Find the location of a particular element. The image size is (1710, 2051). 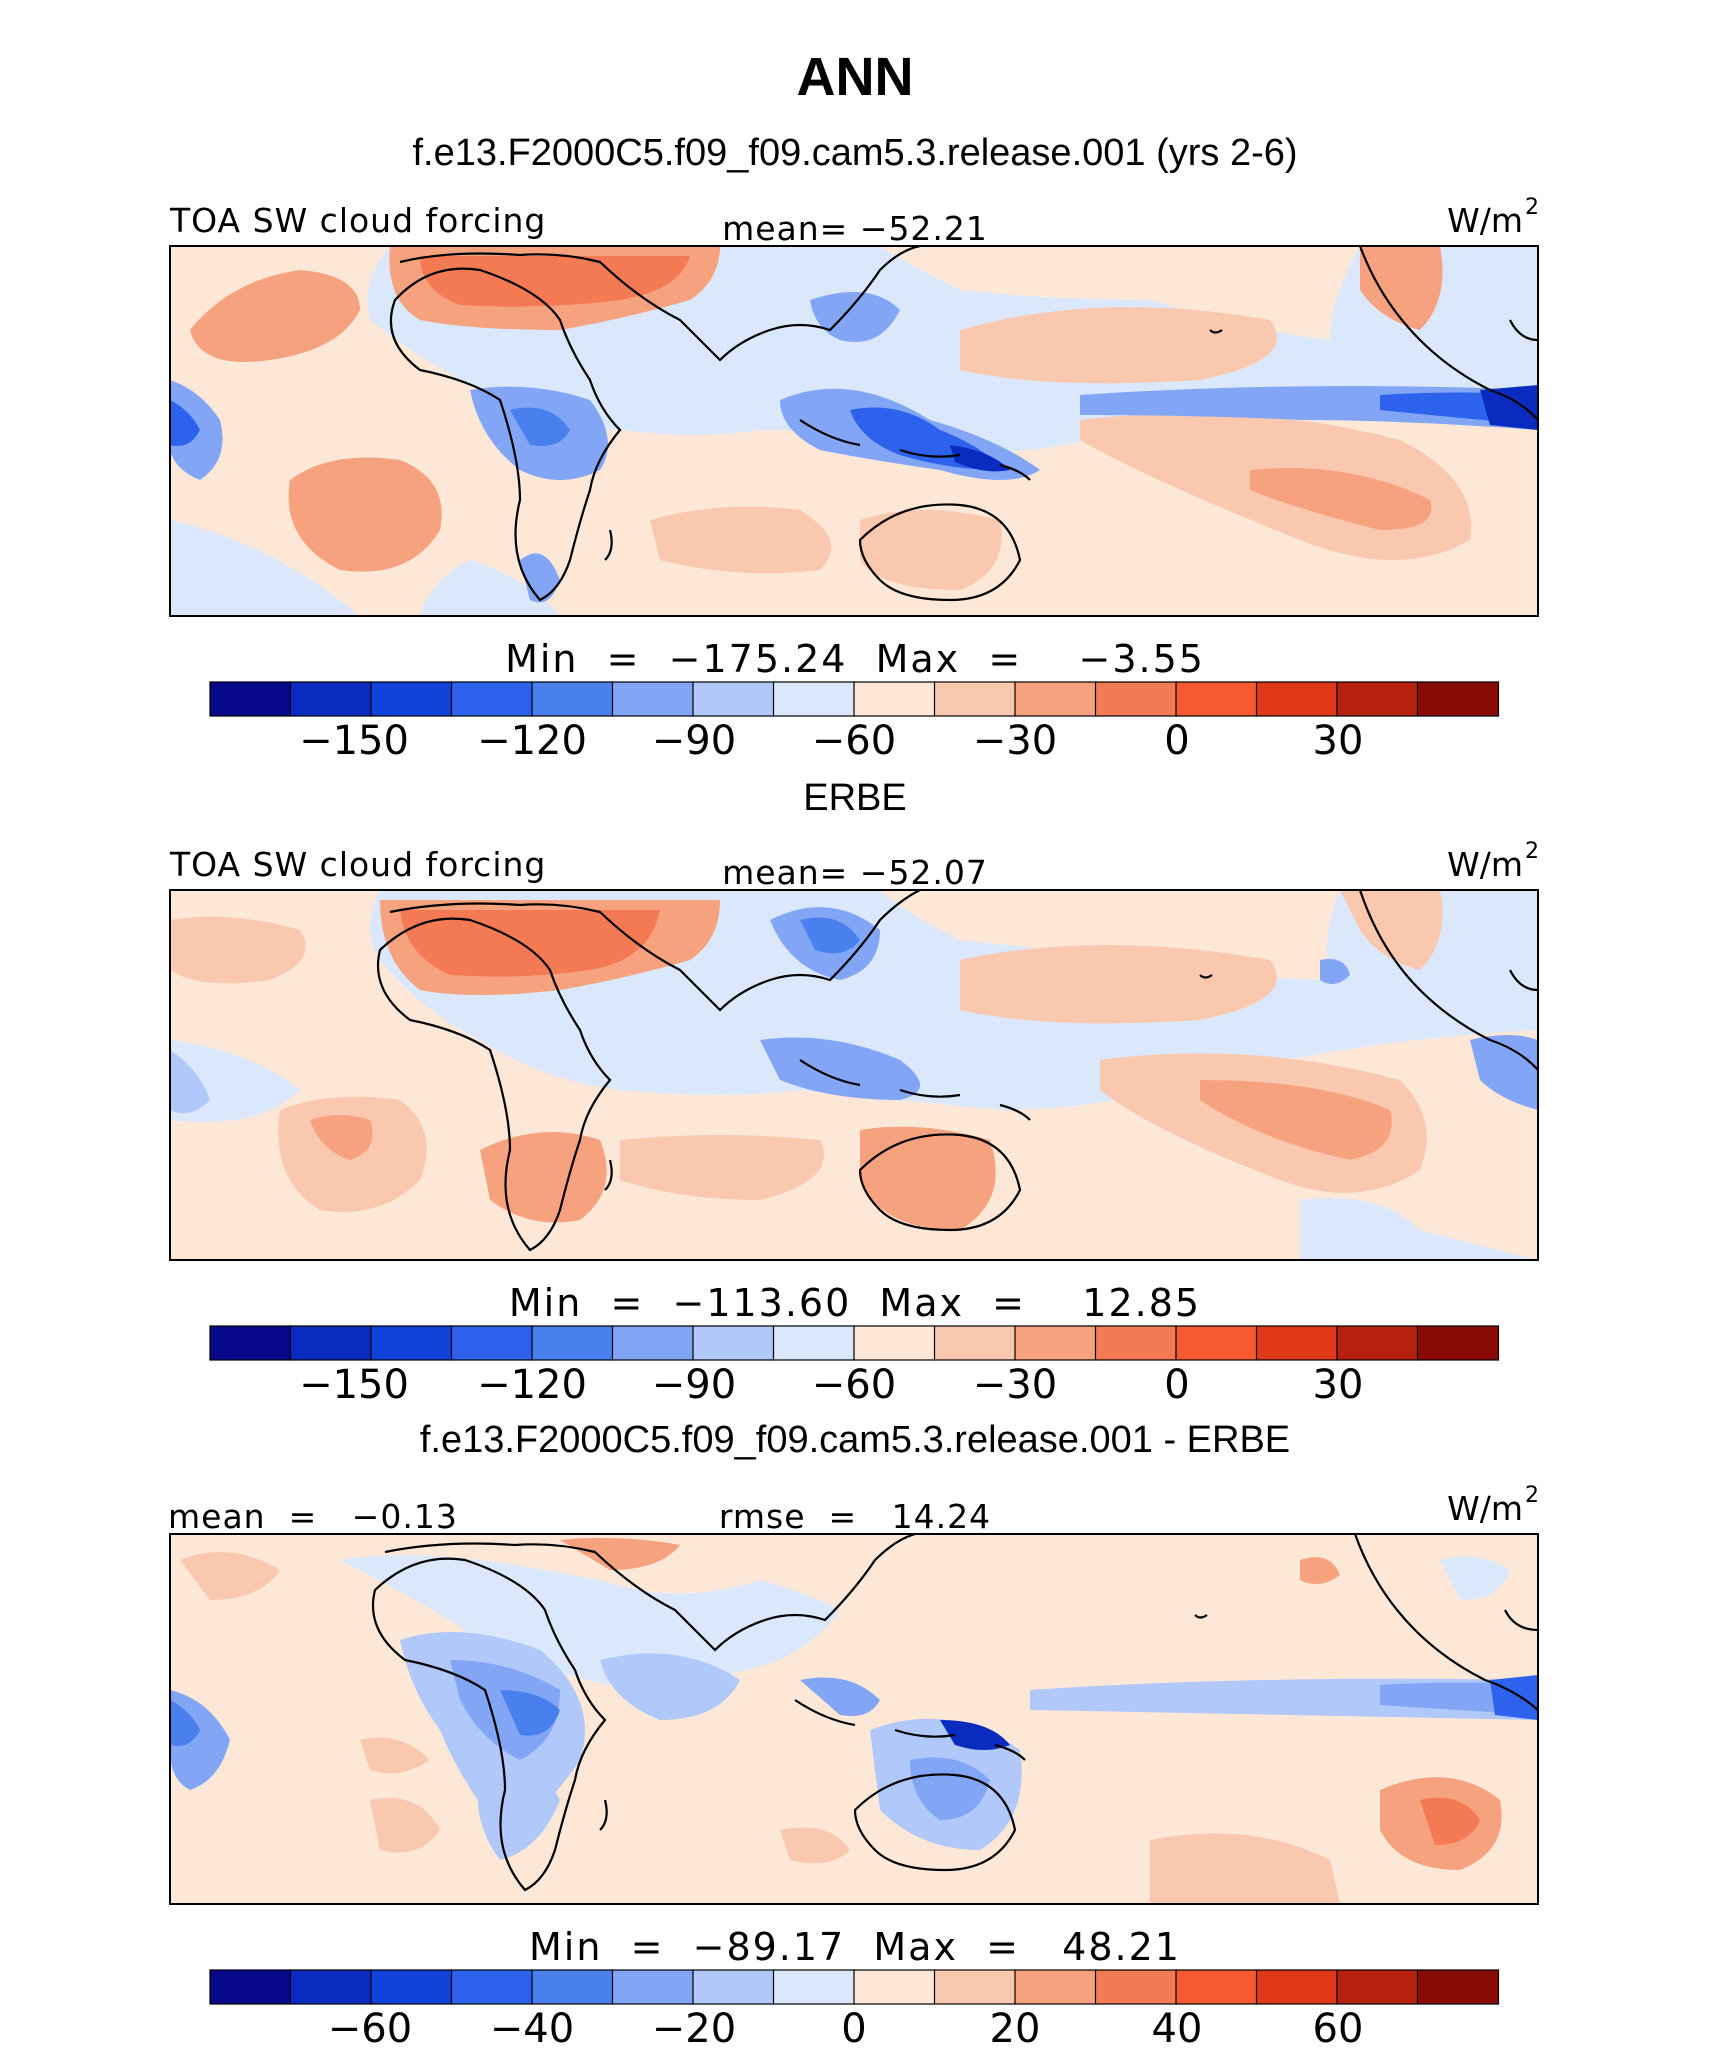

colorbar-tick-label: −60 is located at coordinates (370, 2028).